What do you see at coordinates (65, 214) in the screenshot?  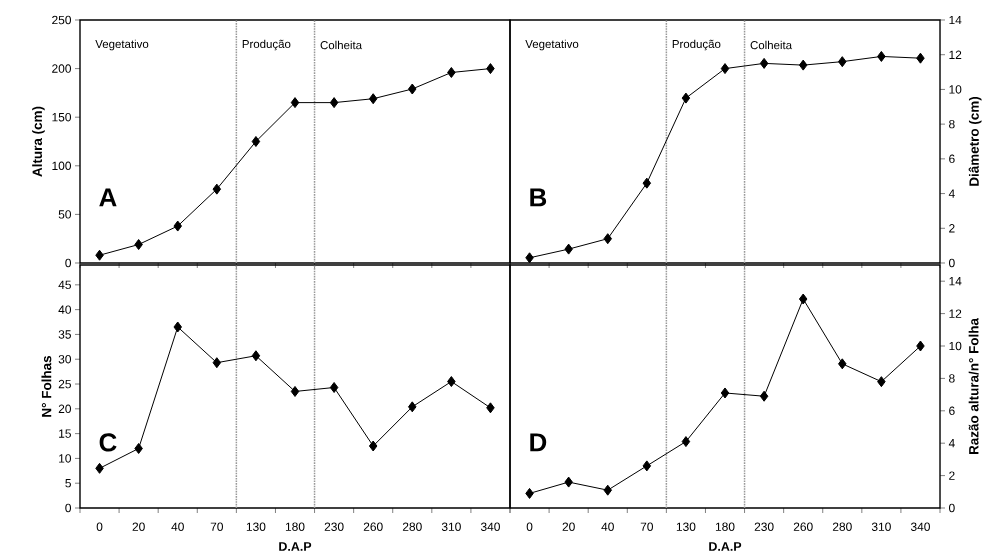 I see `y-tick-label: 50` at bounding box center [65, 214].